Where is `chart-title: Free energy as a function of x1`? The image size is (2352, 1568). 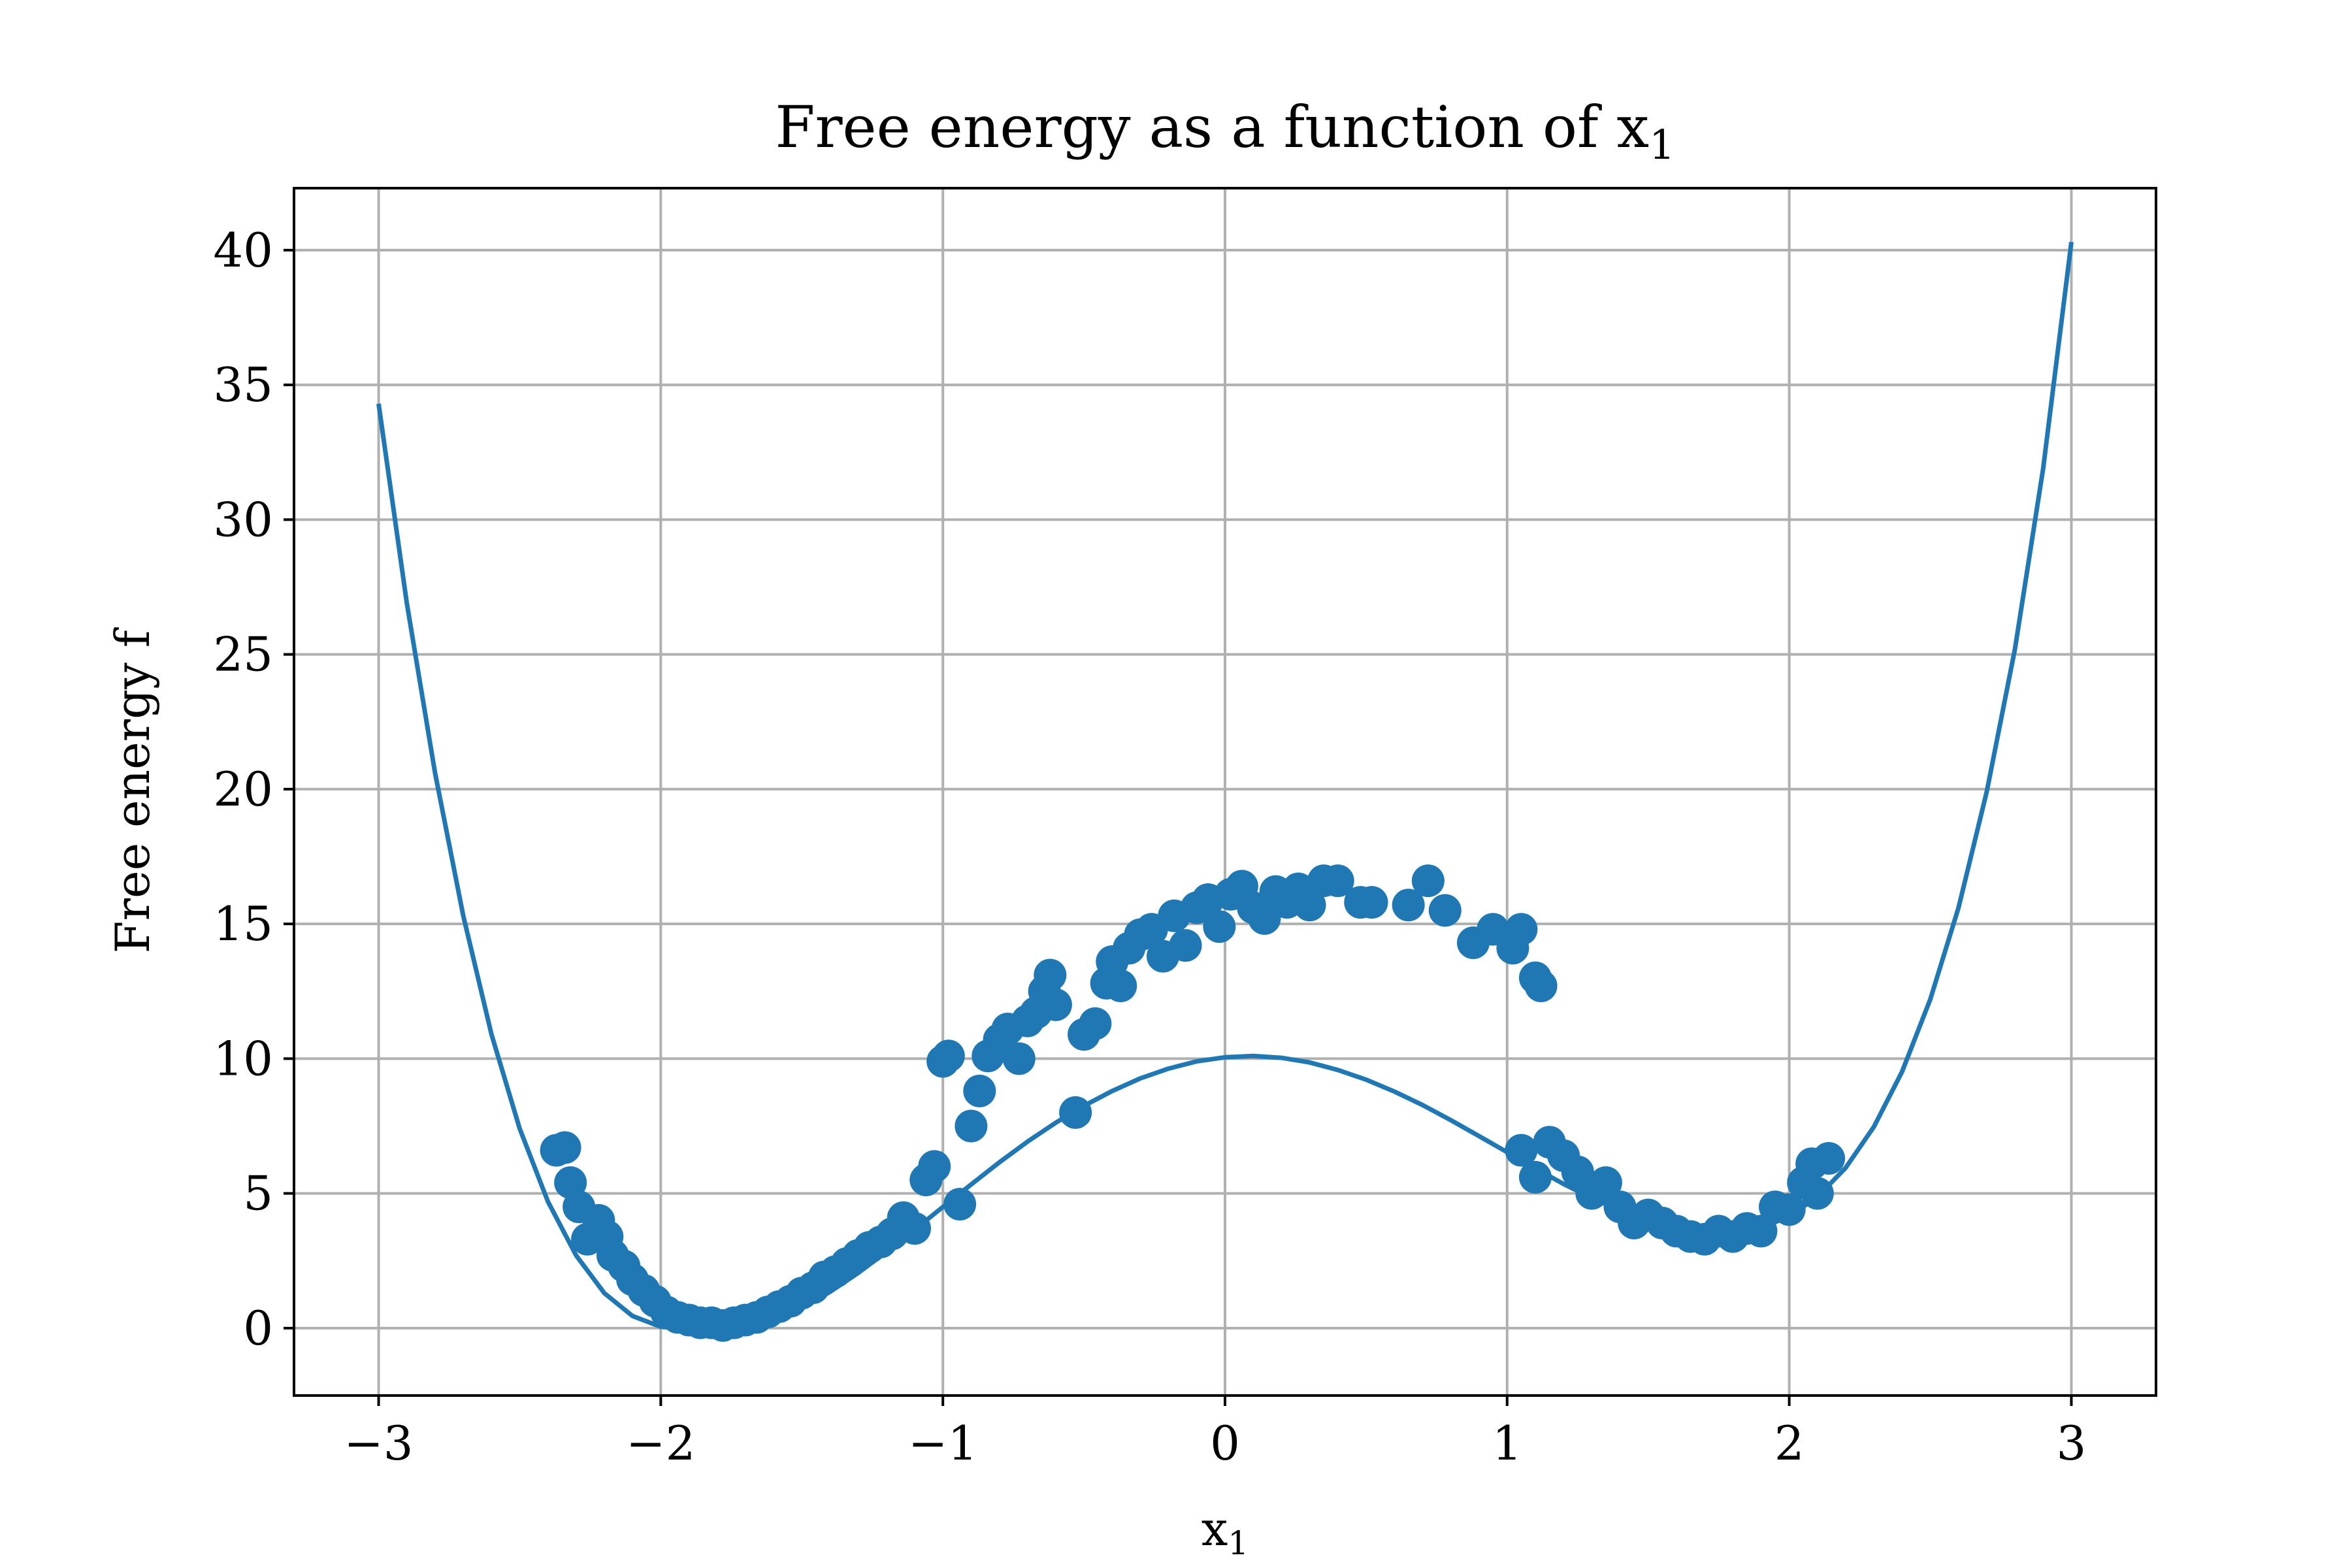
chart-title: Free energy as a function of x1 is located at coordinates (1224, 131).